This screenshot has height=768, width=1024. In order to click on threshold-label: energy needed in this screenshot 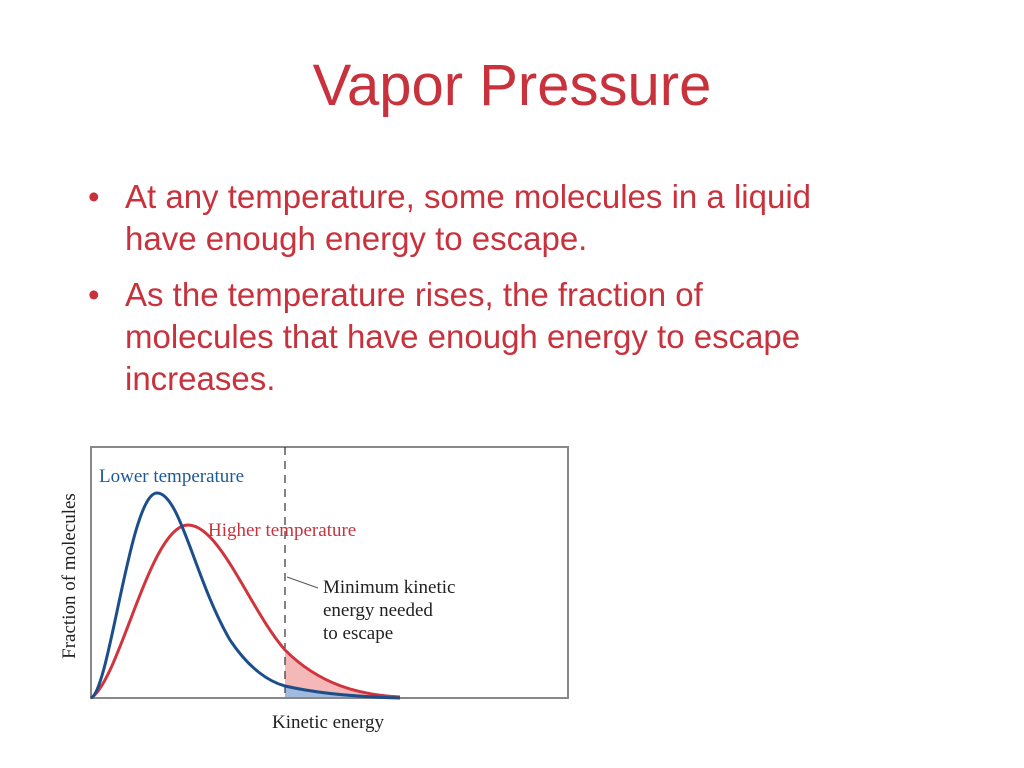, I will do `click(378, 610)`.